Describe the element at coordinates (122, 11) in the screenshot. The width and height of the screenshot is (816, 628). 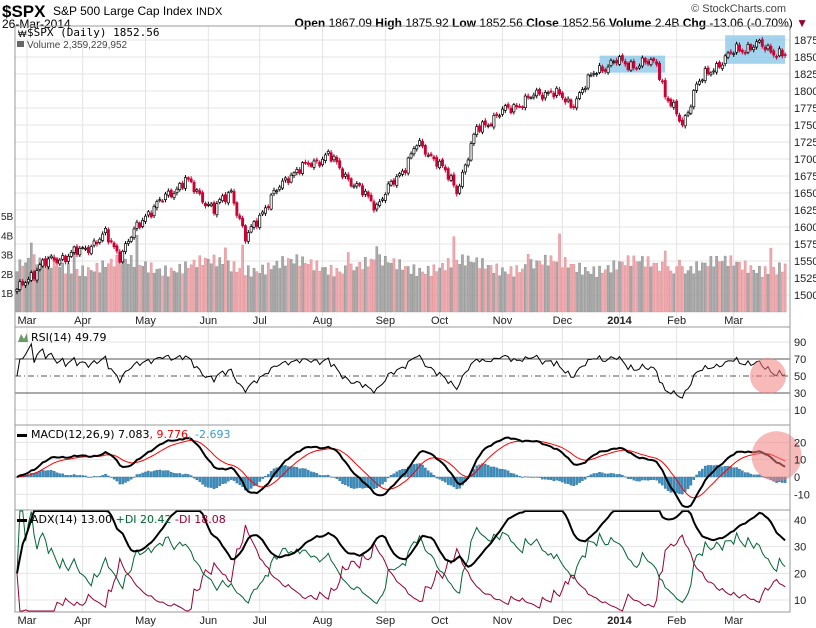
I see `index-name: S&P 500 Large Cap Index` at that location.